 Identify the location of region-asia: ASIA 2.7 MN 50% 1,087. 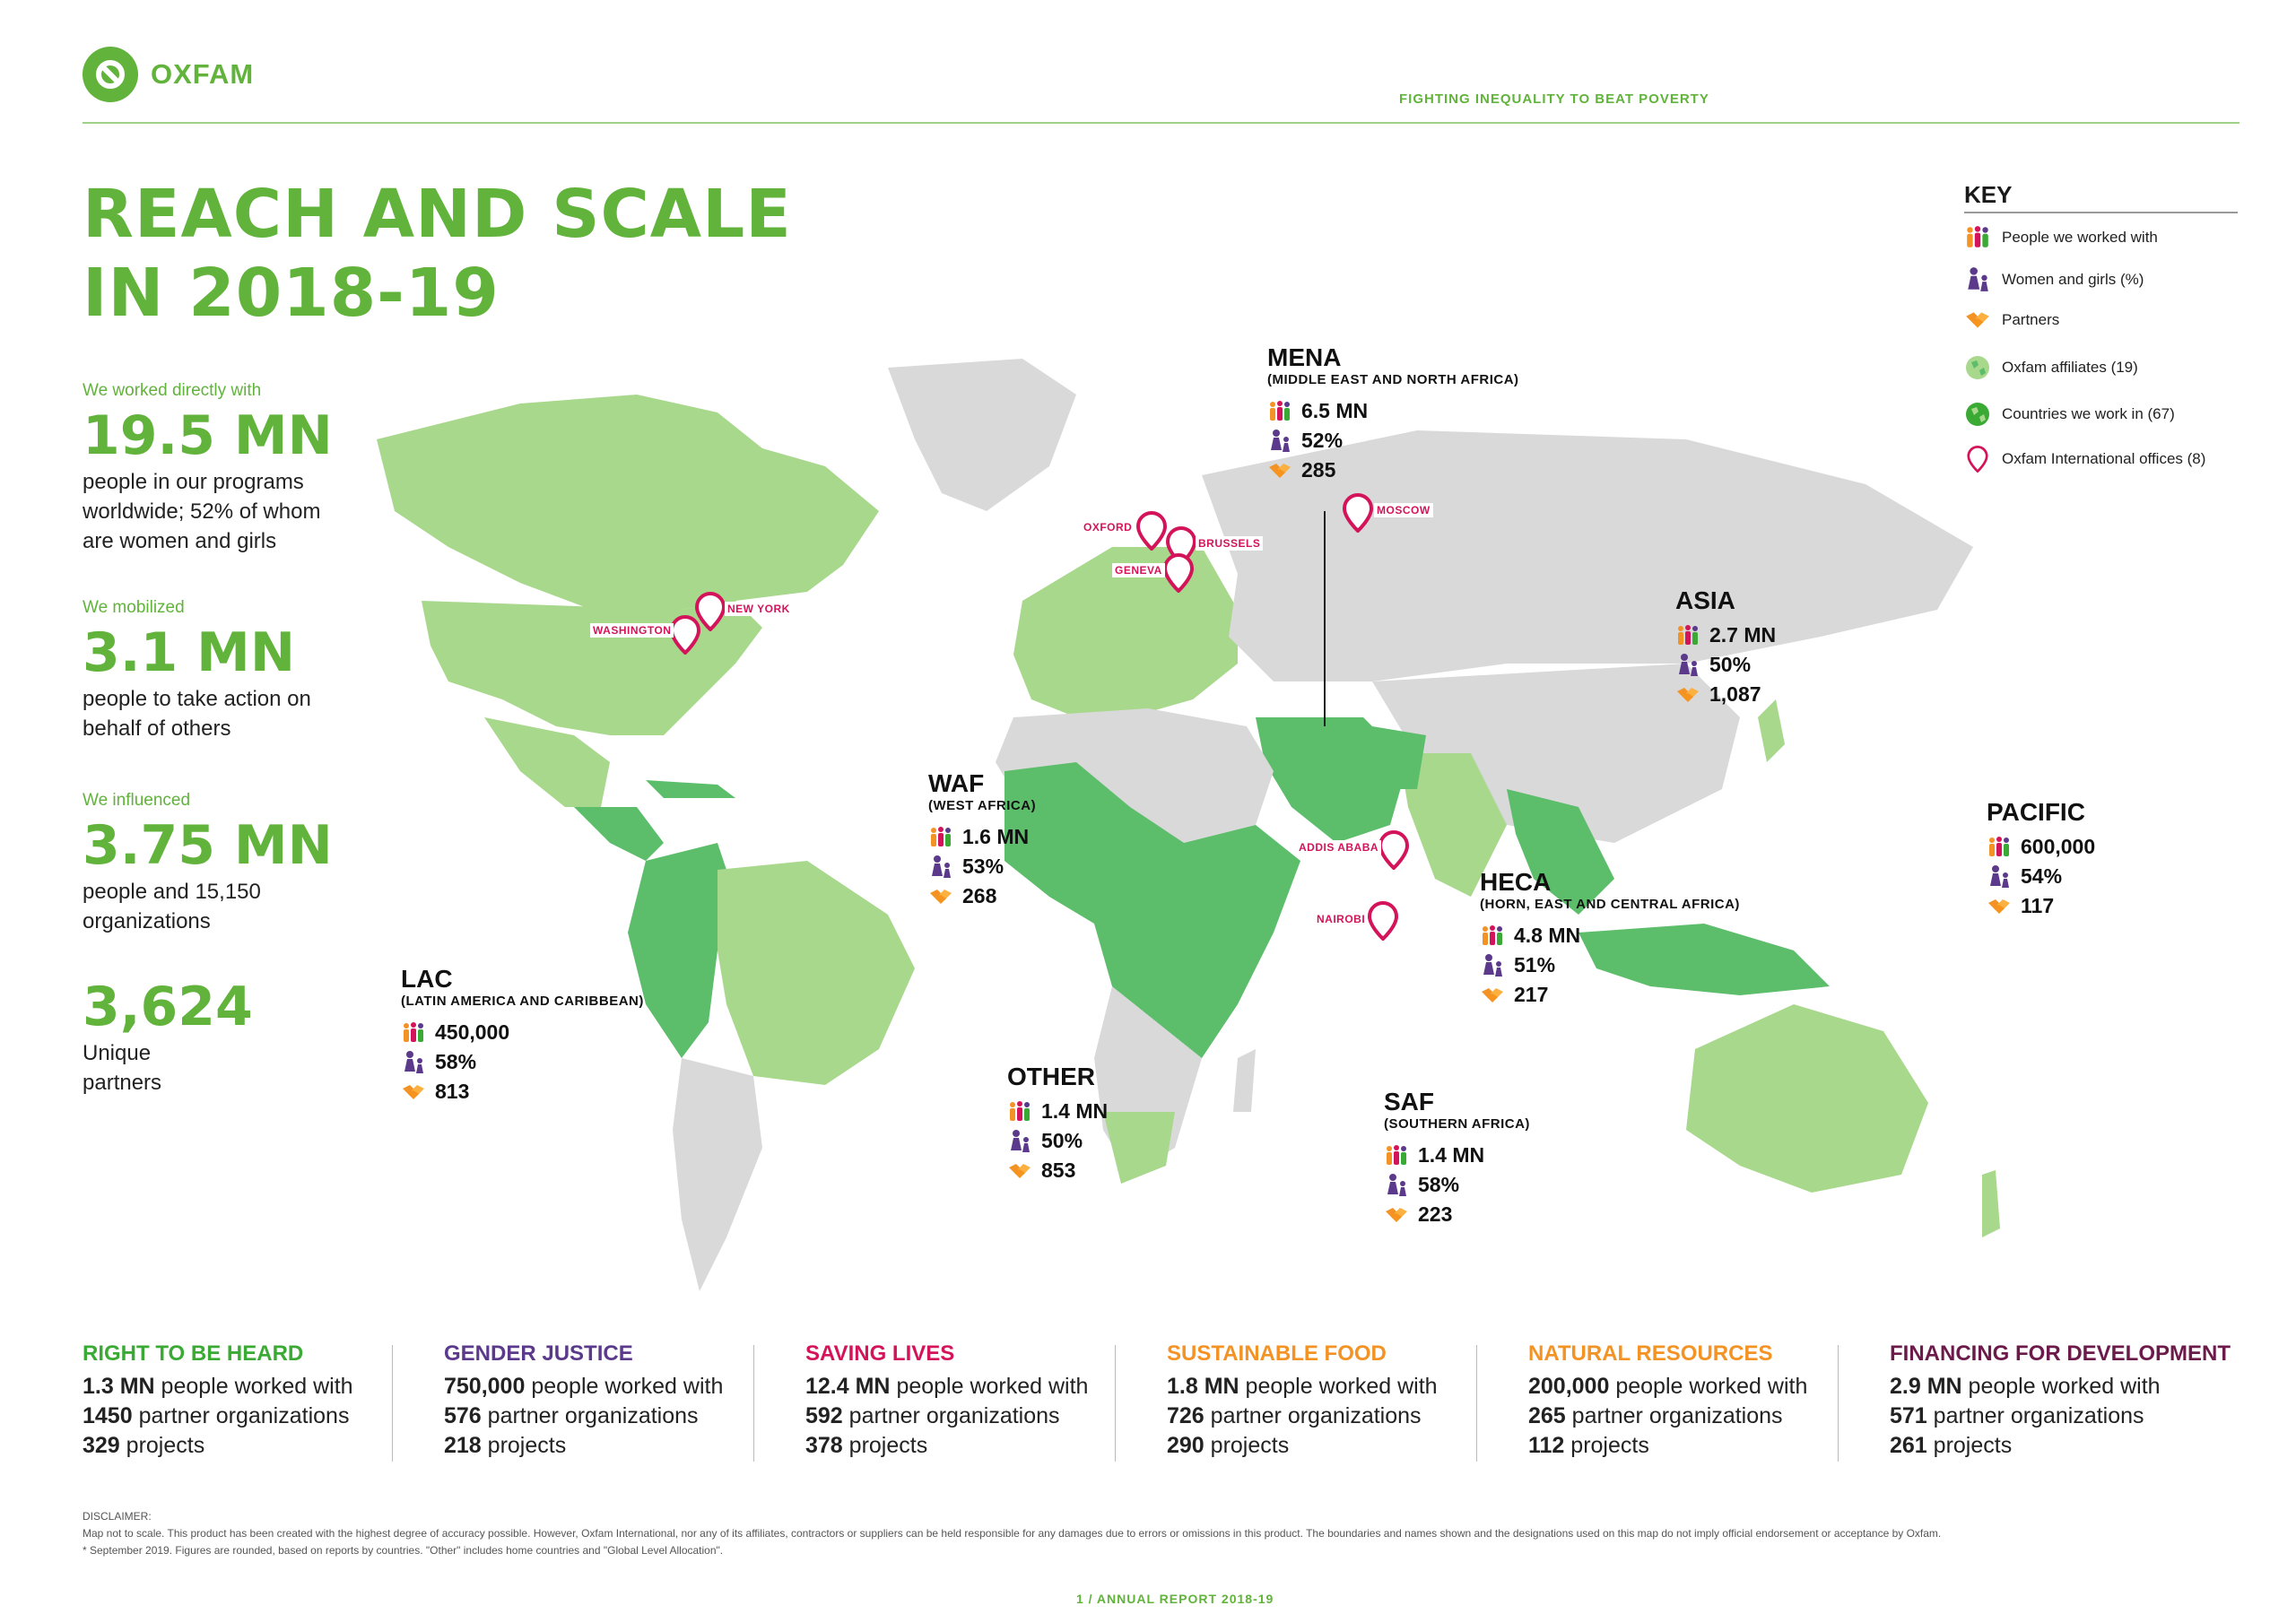
(1725, 647).